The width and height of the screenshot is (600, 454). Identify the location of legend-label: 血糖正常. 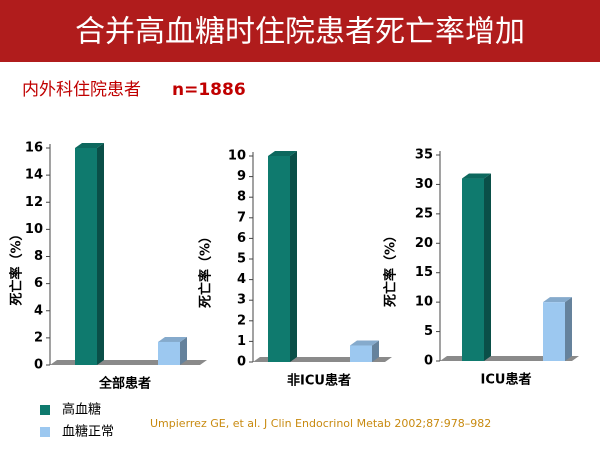
(88, 432).